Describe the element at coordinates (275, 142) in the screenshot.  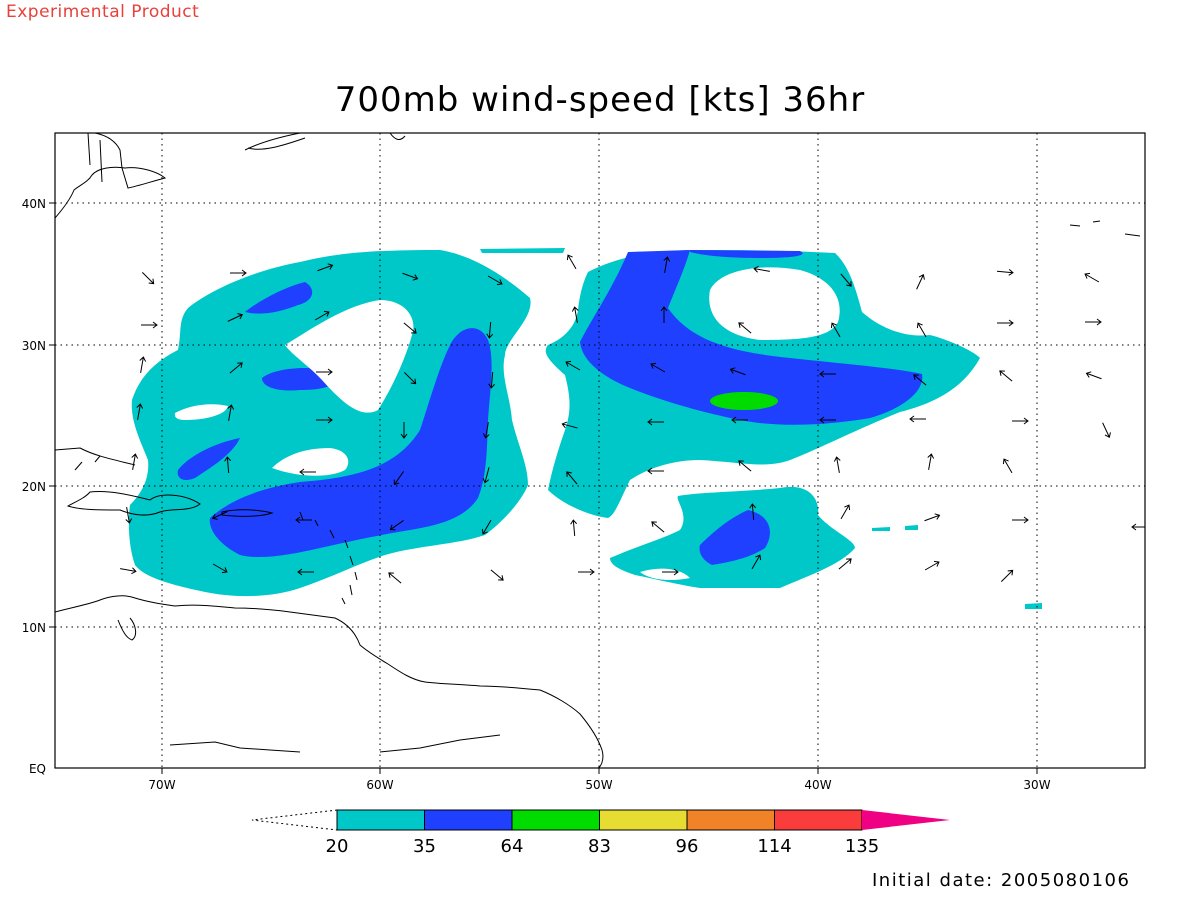
I see `coastline-nova-scotia` at that location.